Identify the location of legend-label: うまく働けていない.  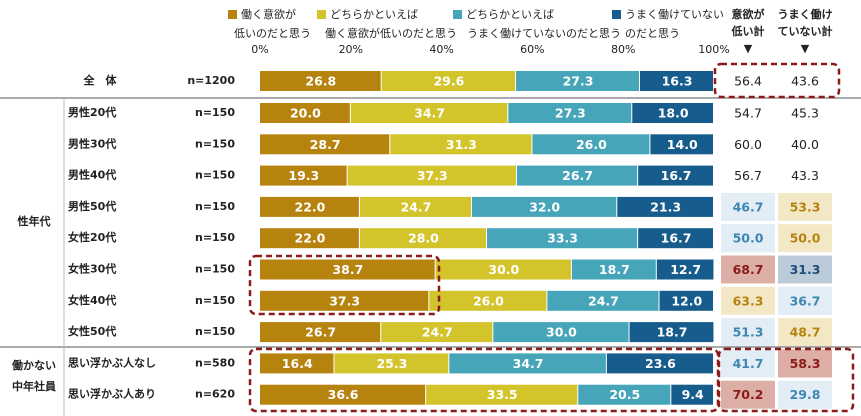
(674, 14).